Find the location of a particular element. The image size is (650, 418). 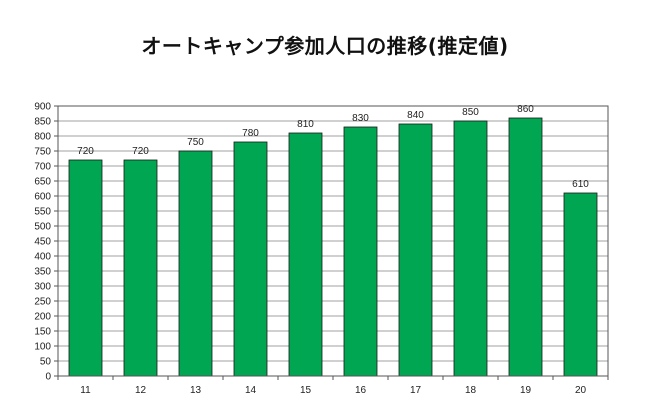

y-tick-label: 650 is located at coordinates (42, 182).